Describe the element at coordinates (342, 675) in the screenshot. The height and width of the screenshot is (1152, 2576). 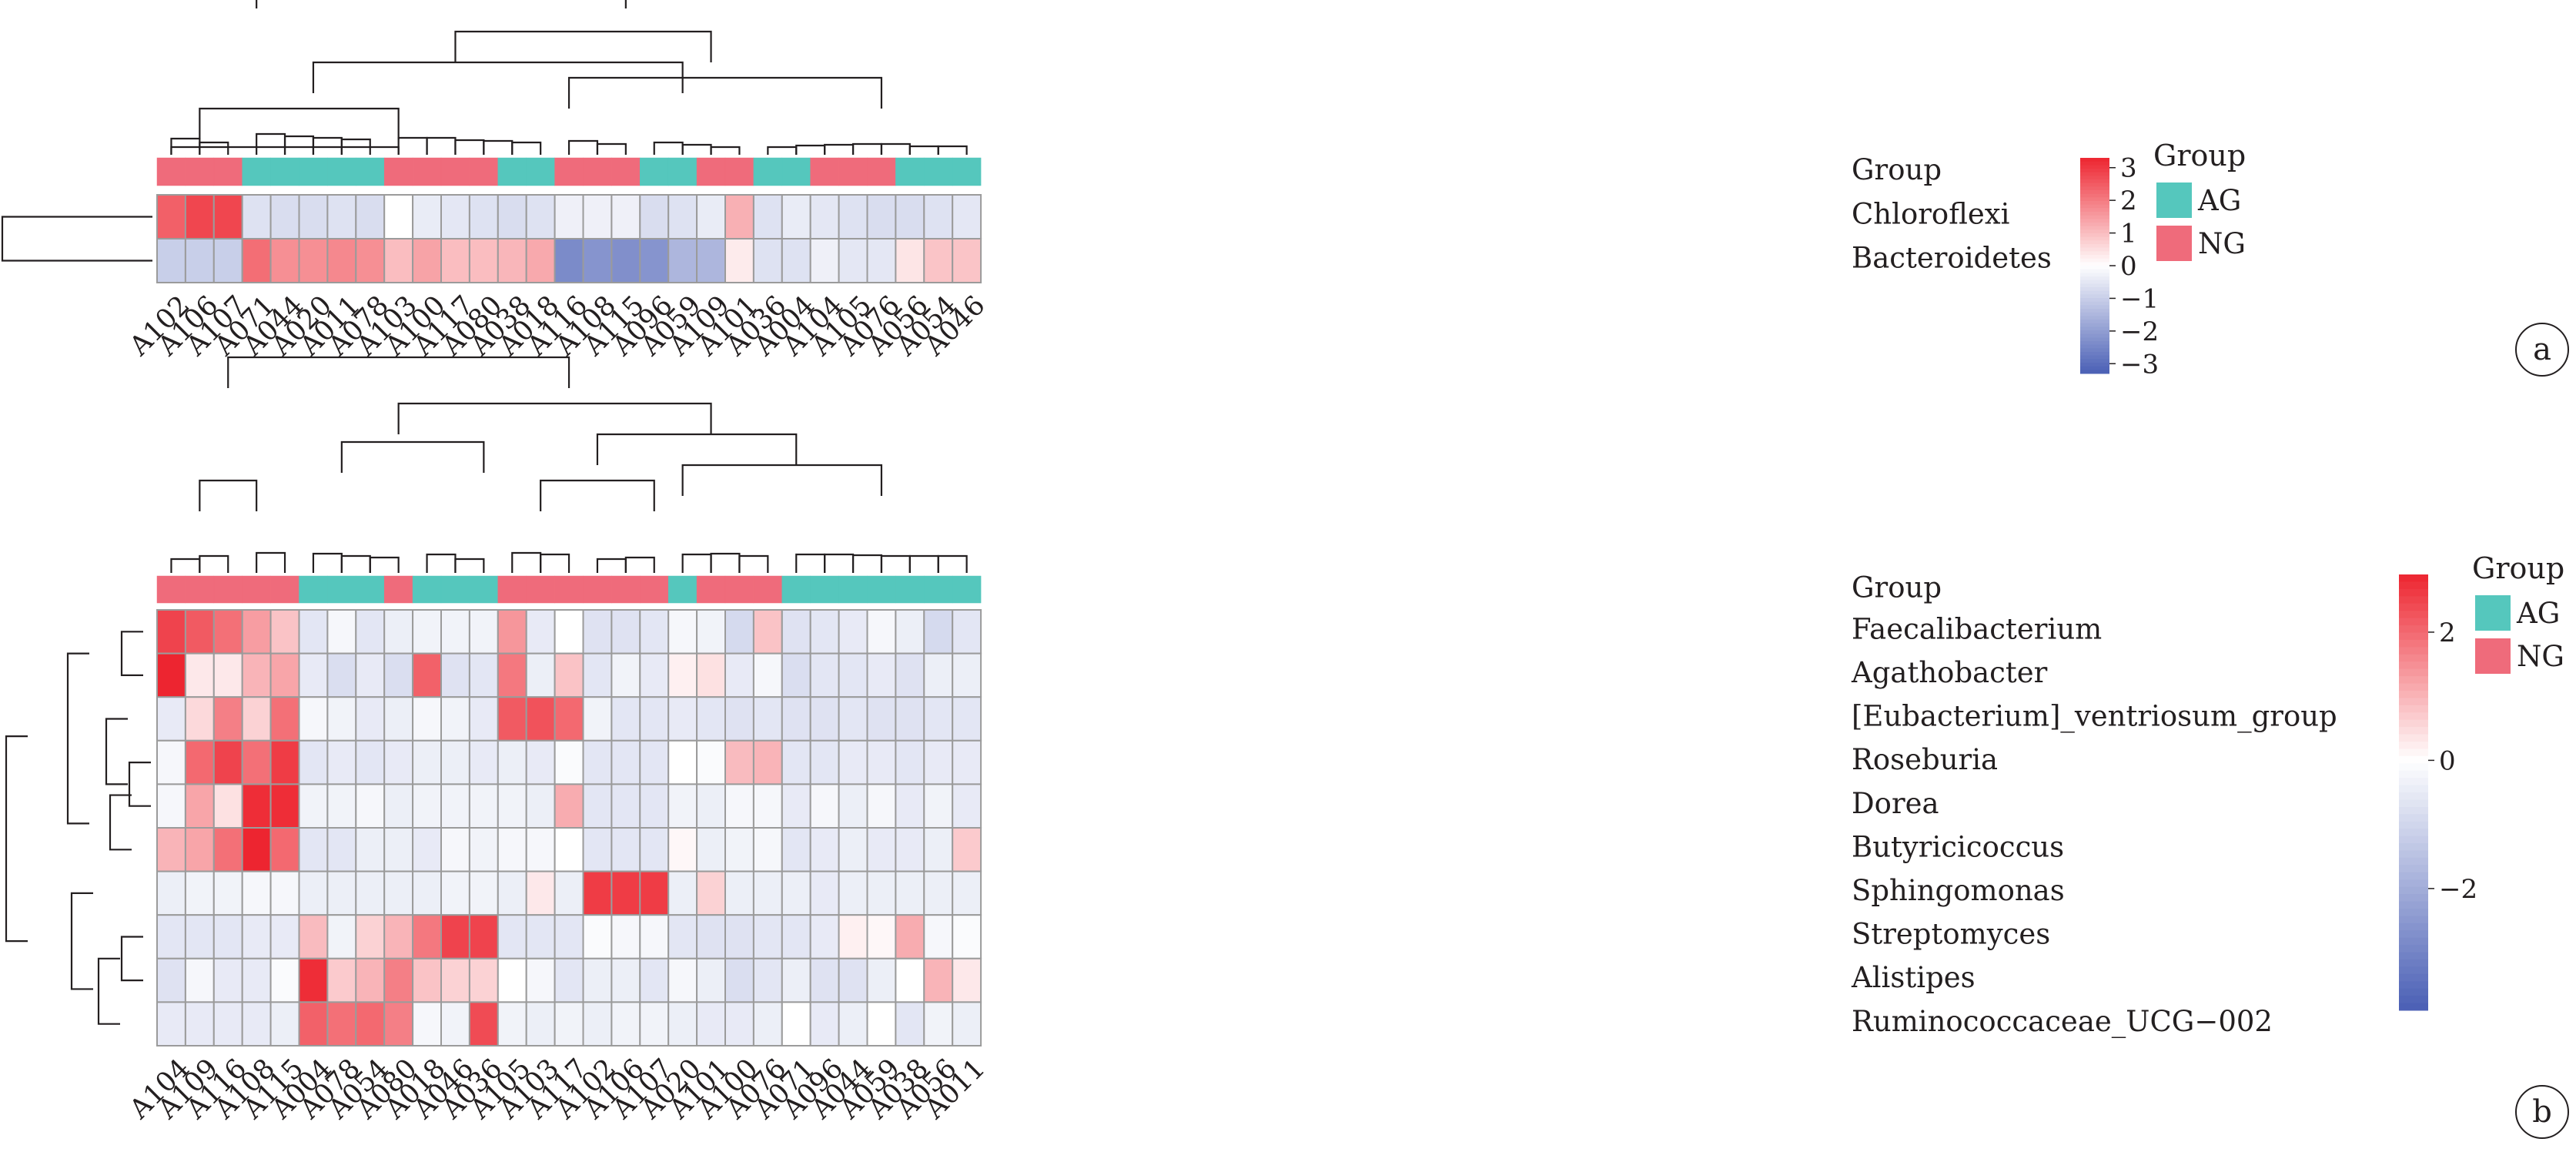
I see `heatmap-cell-agathobacter-a078` at that location.